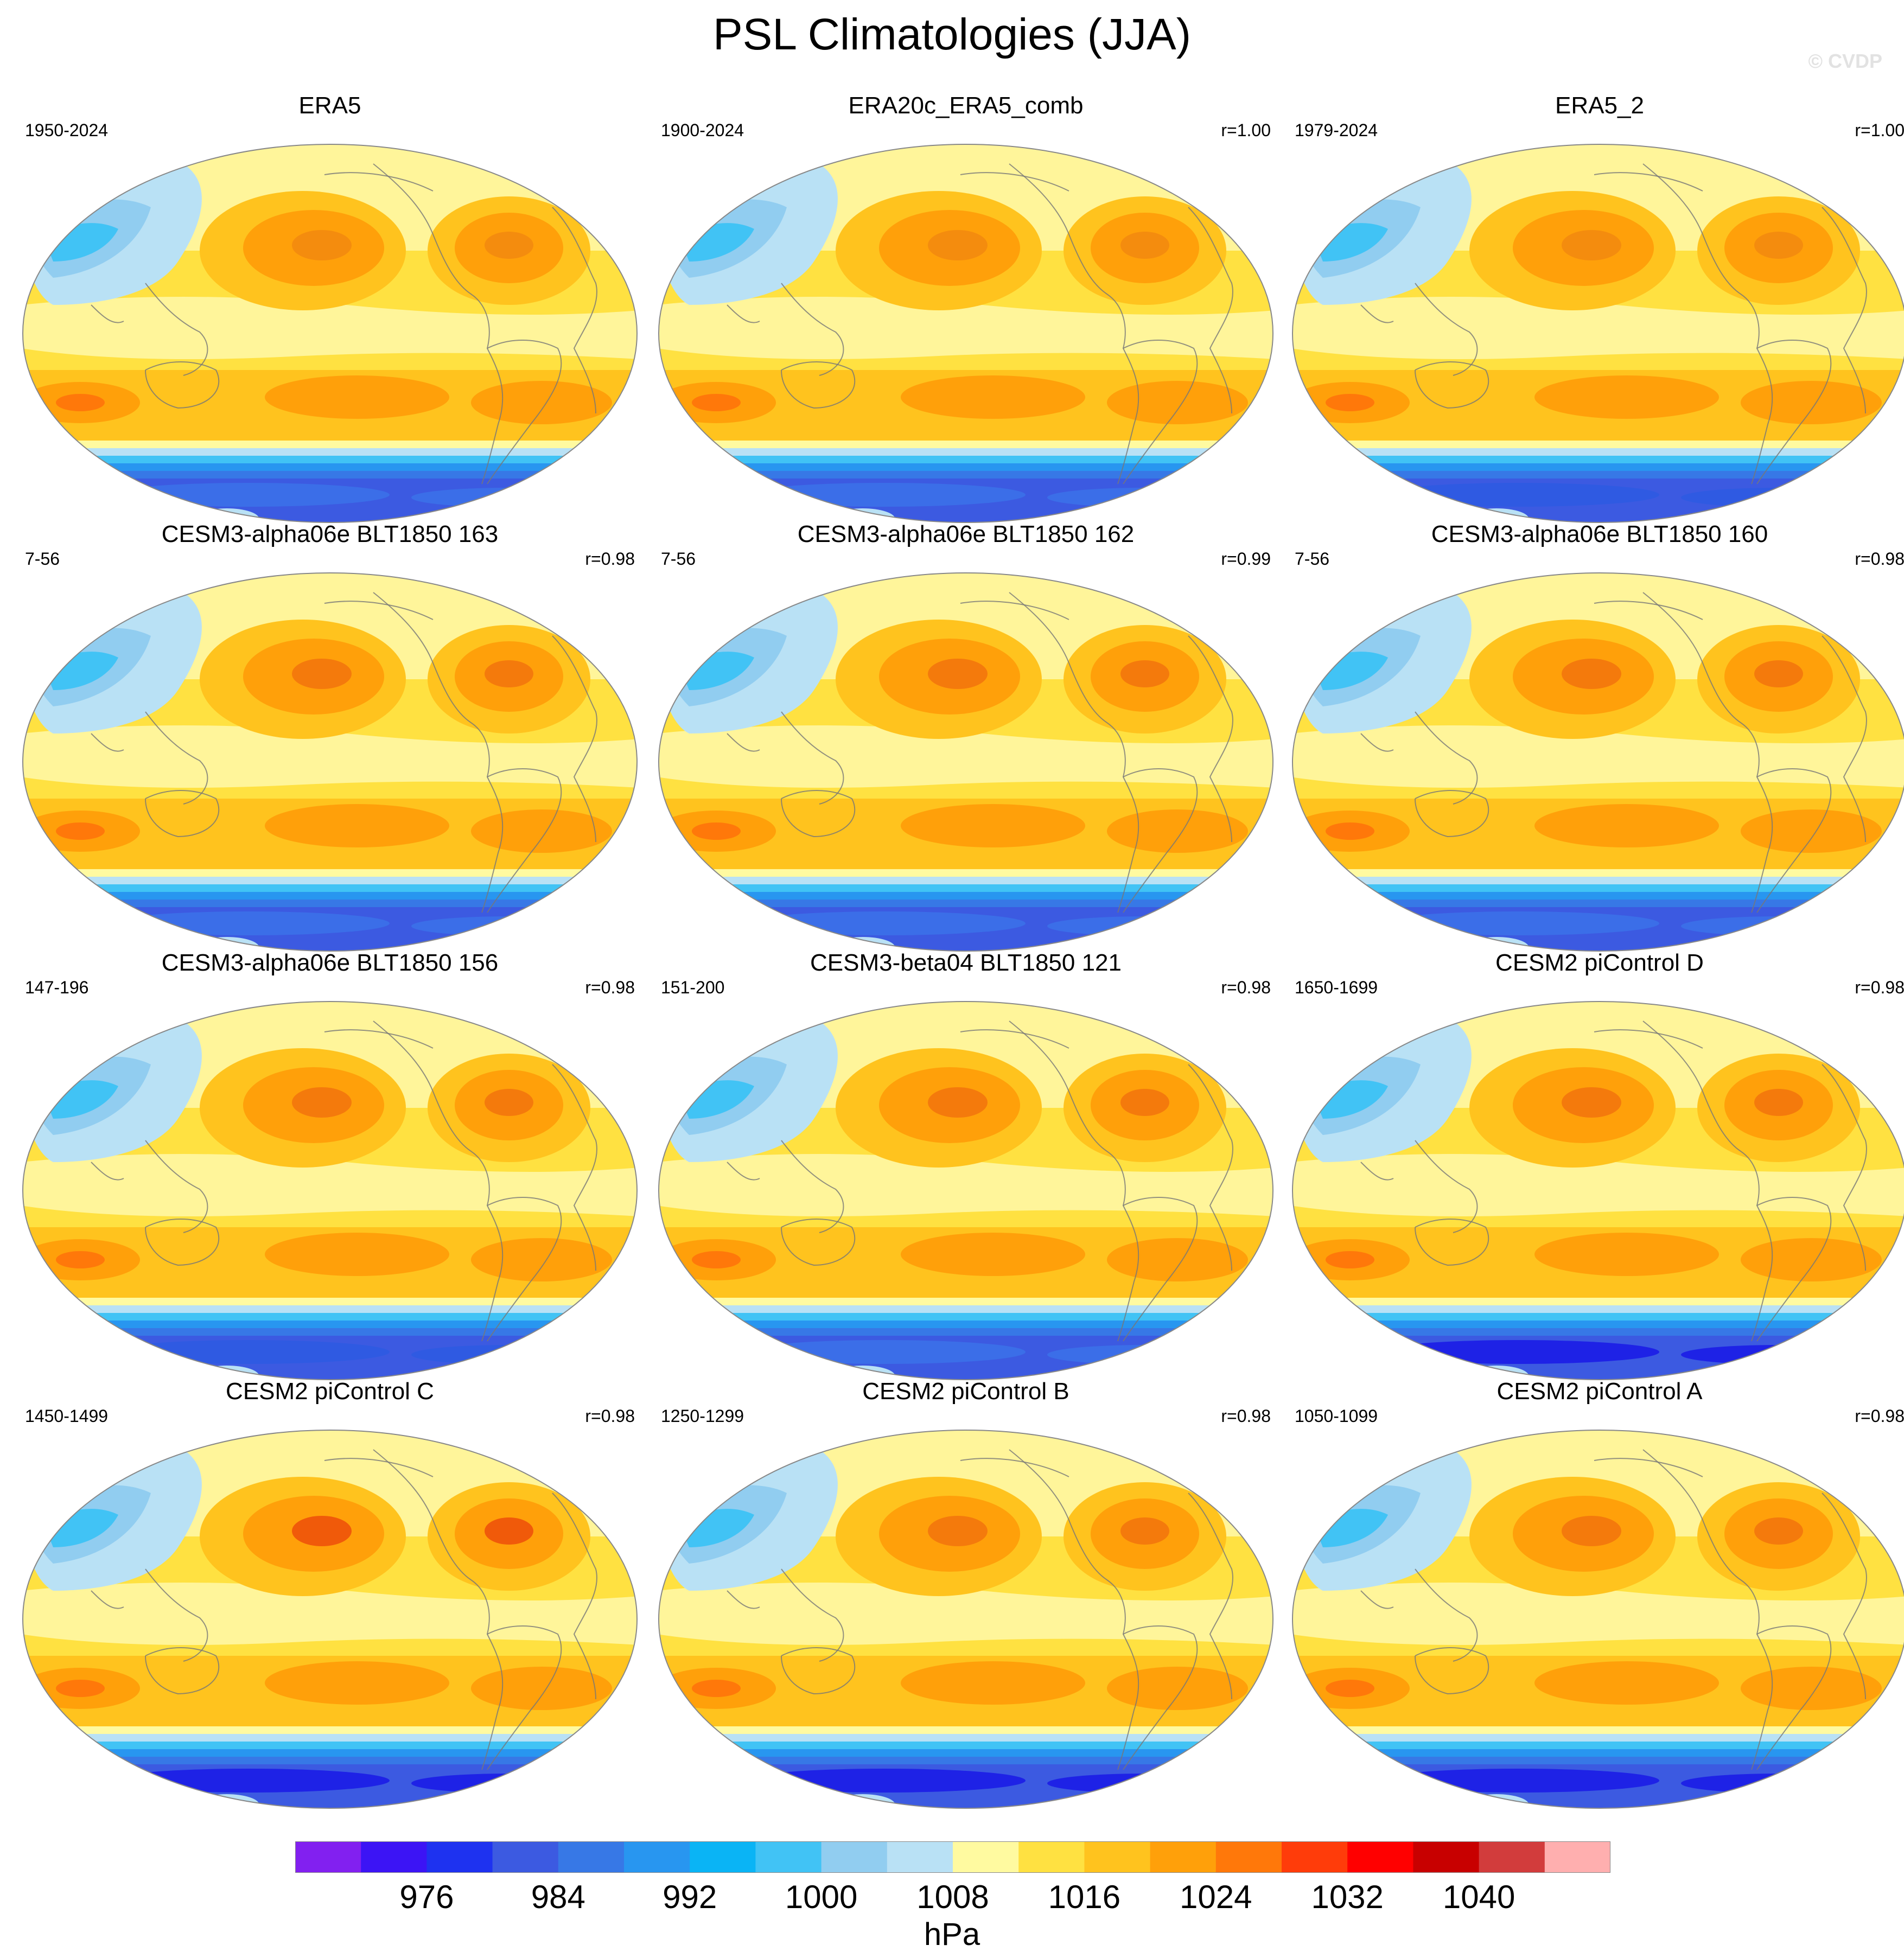 The image size is (1904, 1958). I want to click on map-panel: ERA5_2 1979-2024 r=1.00, so click(1594, 307).